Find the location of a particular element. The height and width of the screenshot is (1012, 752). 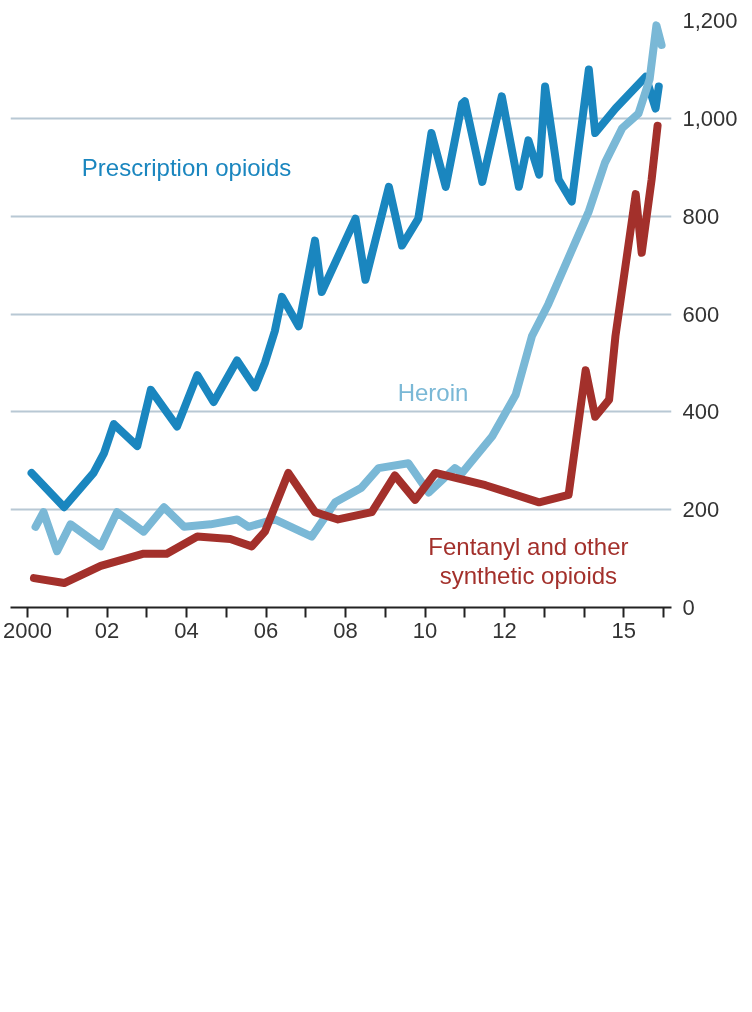

x-tick-label: 10 is located at coordinates (425, 630).